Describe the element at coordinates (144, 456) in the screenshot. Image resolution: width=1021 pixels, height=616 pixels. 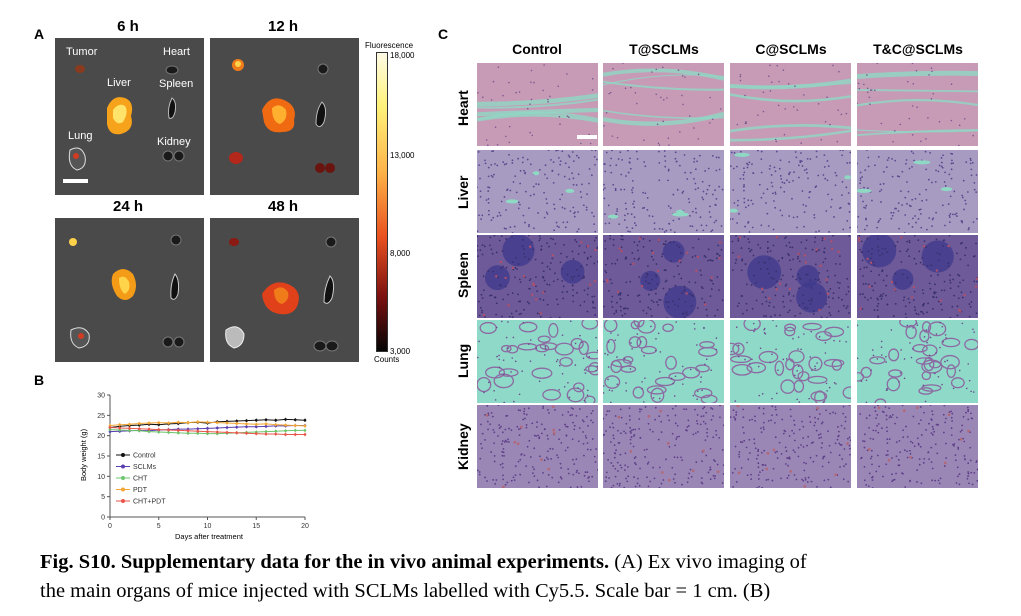
I see `legend-label: Control` at that location.